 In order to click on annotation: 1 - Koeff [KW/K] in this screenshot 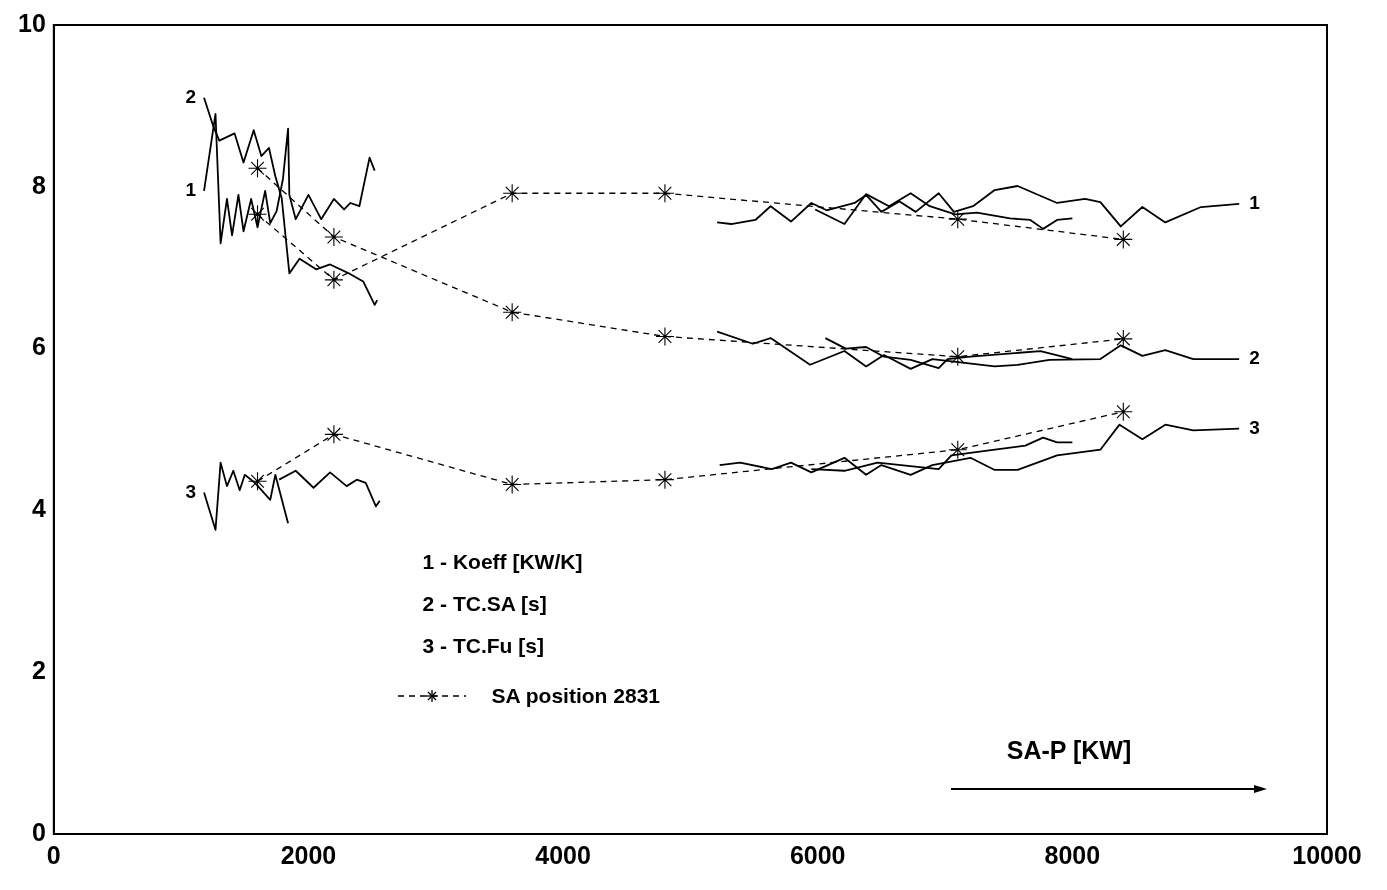, I will do `click(502, 561)`.